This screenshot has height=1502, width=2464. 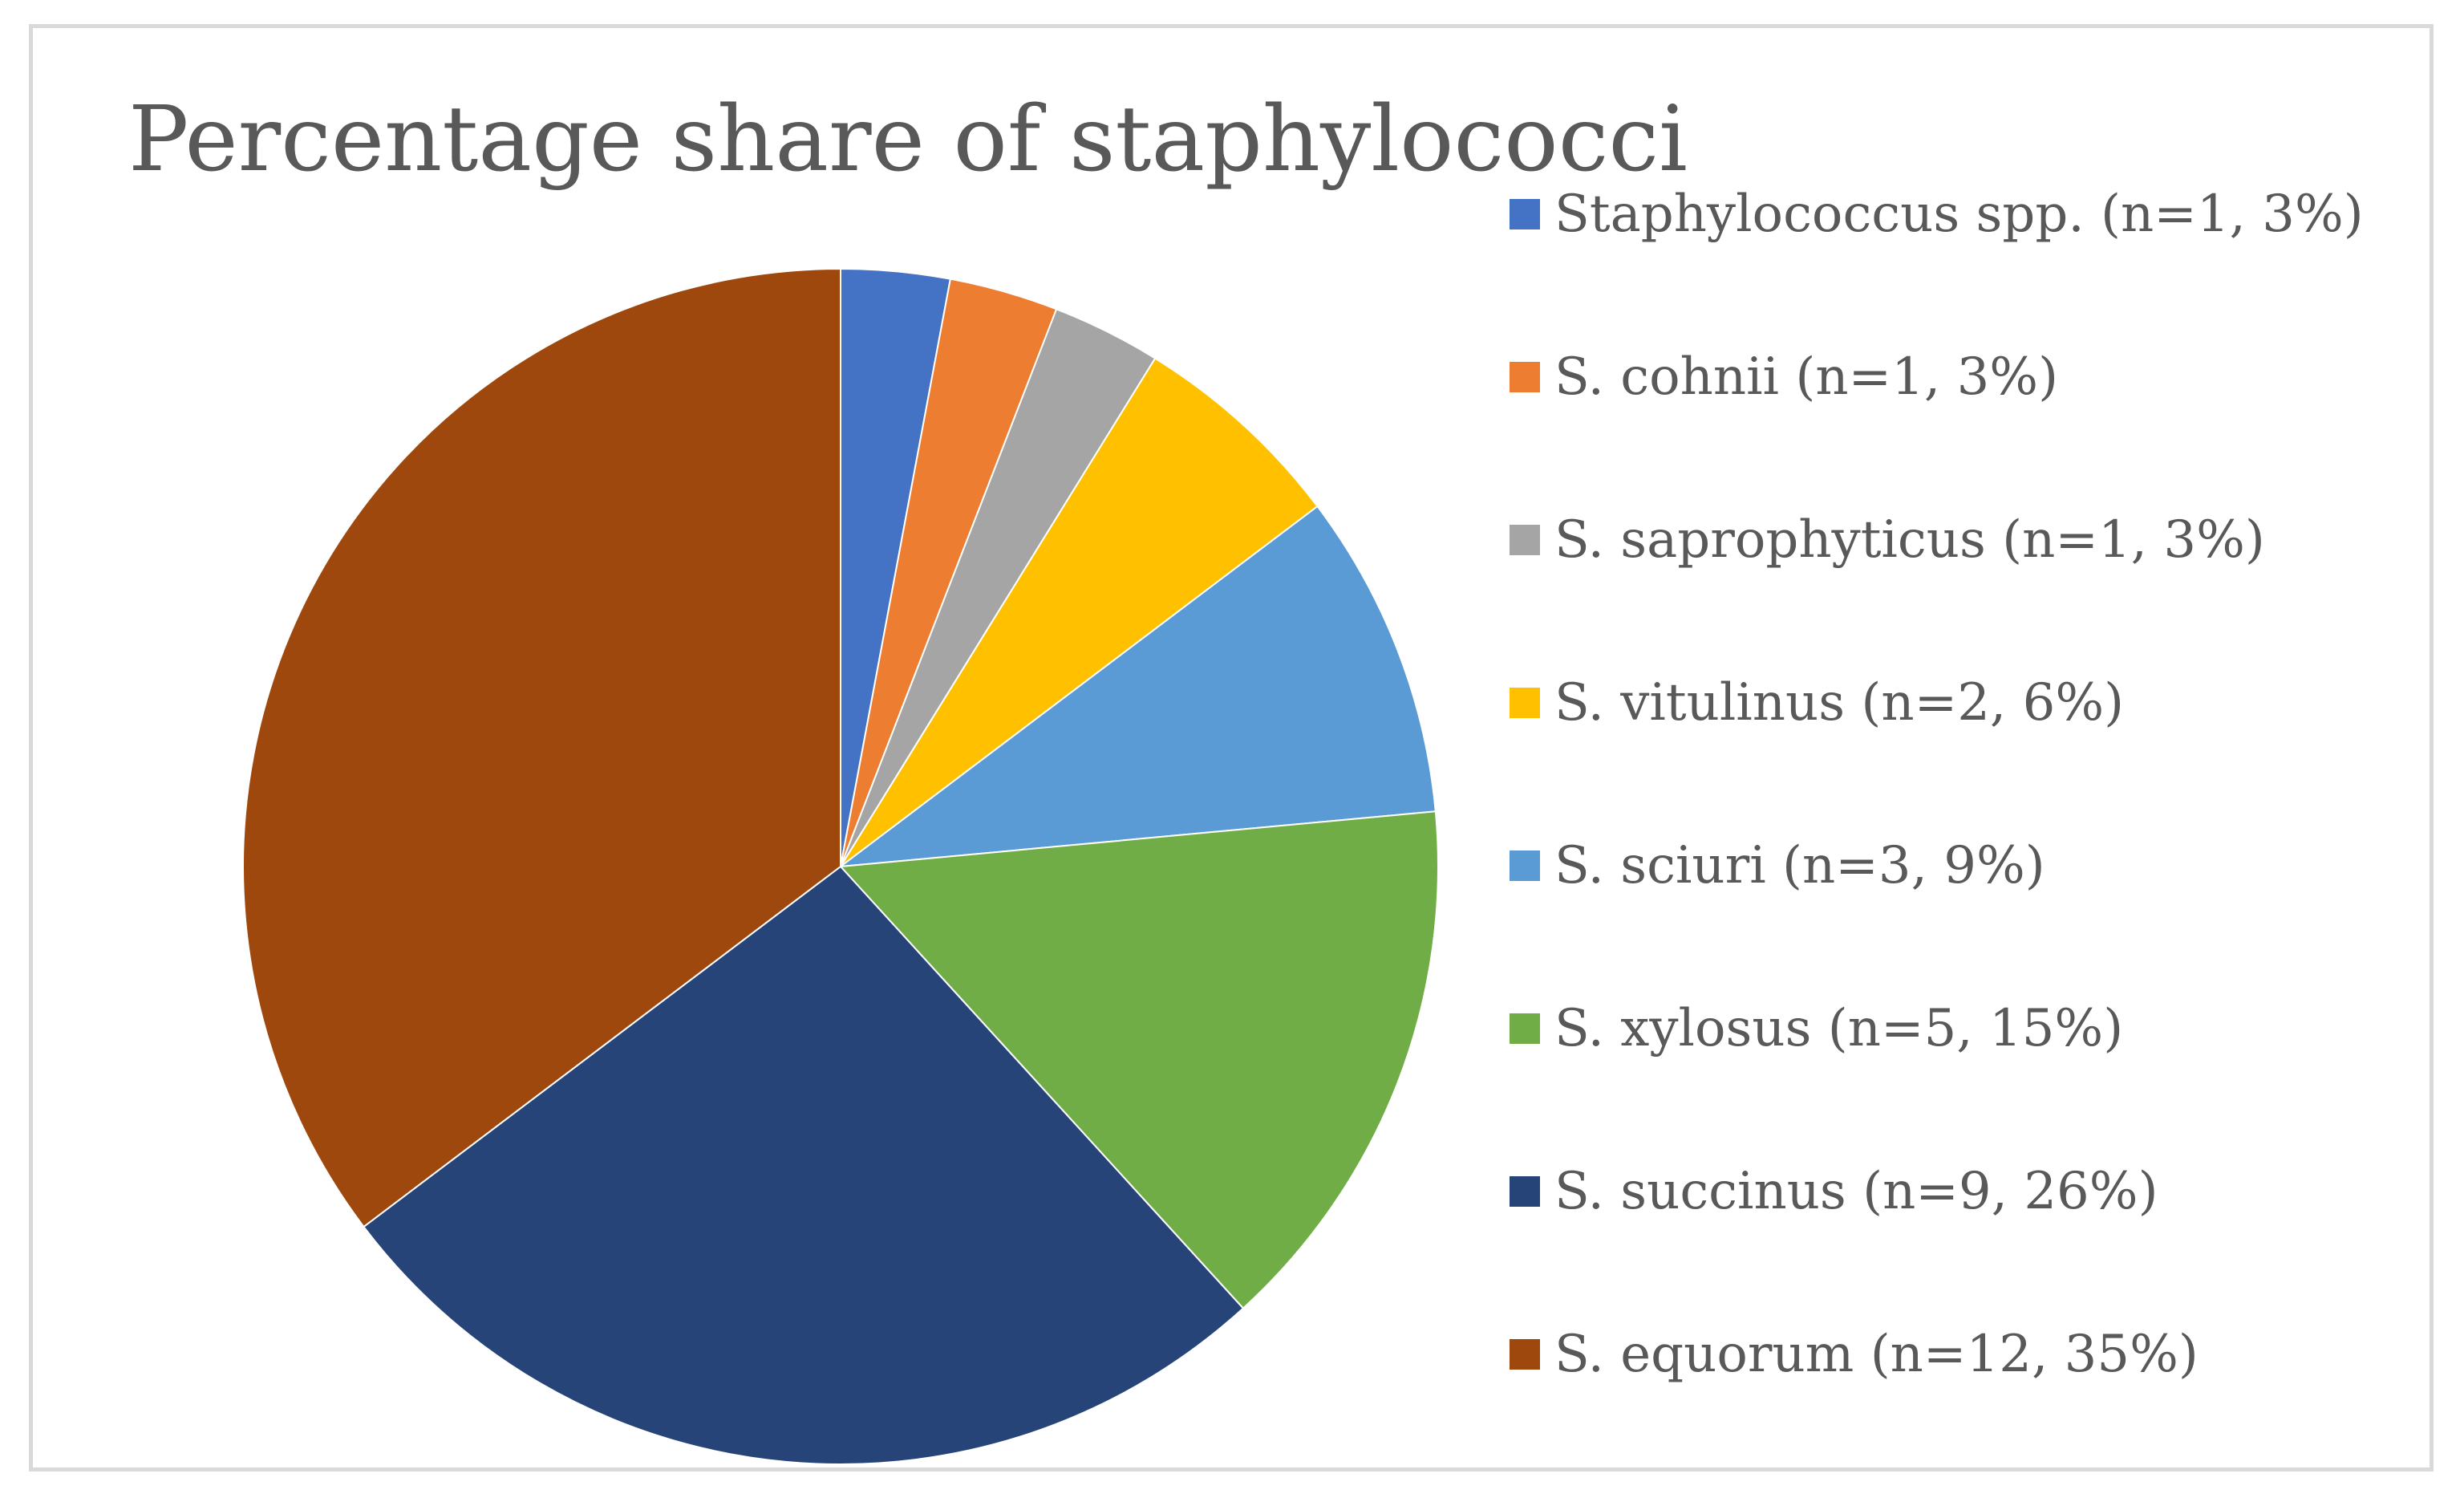 What do you see at coordinates (908, 139) in the screenshot?
I see `chart-title: Percentage share of staphylococci` at bounding box center [908, 139].